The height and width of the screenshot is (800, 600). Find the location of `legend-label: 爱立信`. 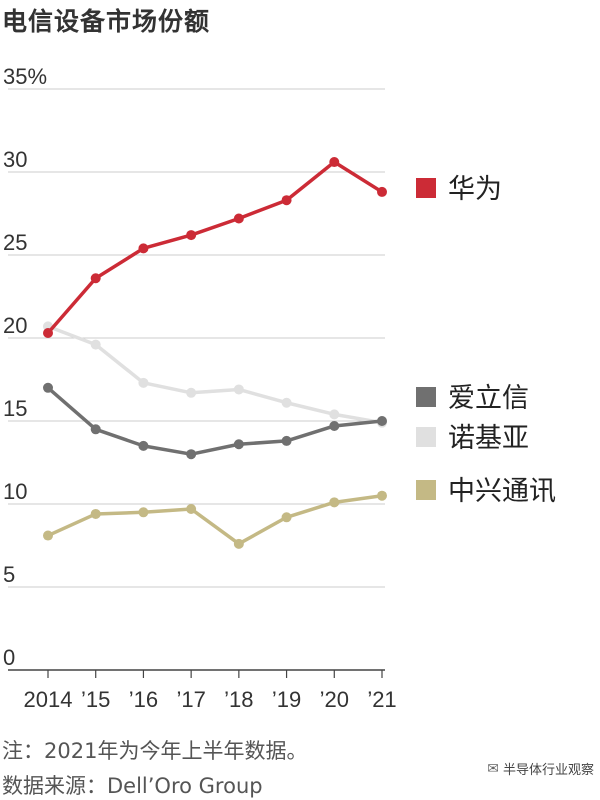

legend-label: 爱立信 is located at coordinates (488, 398).